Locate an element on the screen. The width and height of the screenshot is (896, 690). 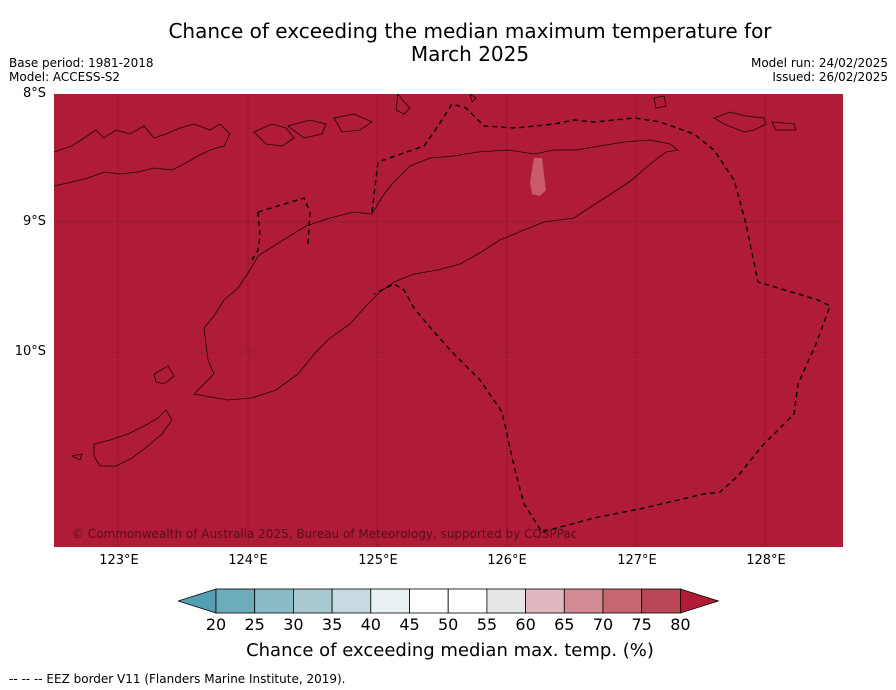
colorbar-tick-label: 70 is located at coordinates (603, 624).